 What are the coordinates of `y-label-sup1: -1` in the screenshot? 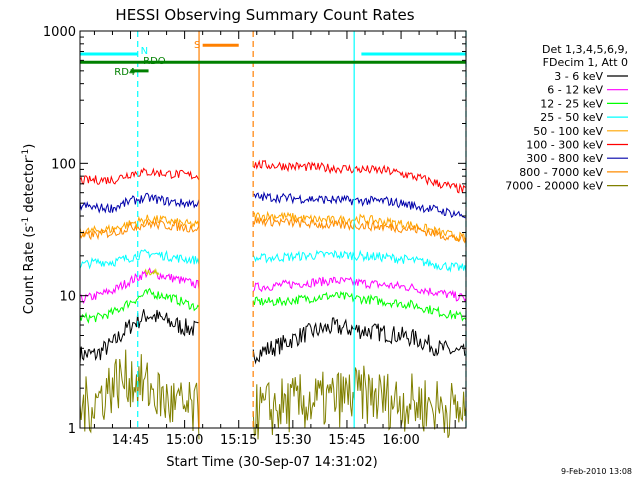 It's located at (26, 221).